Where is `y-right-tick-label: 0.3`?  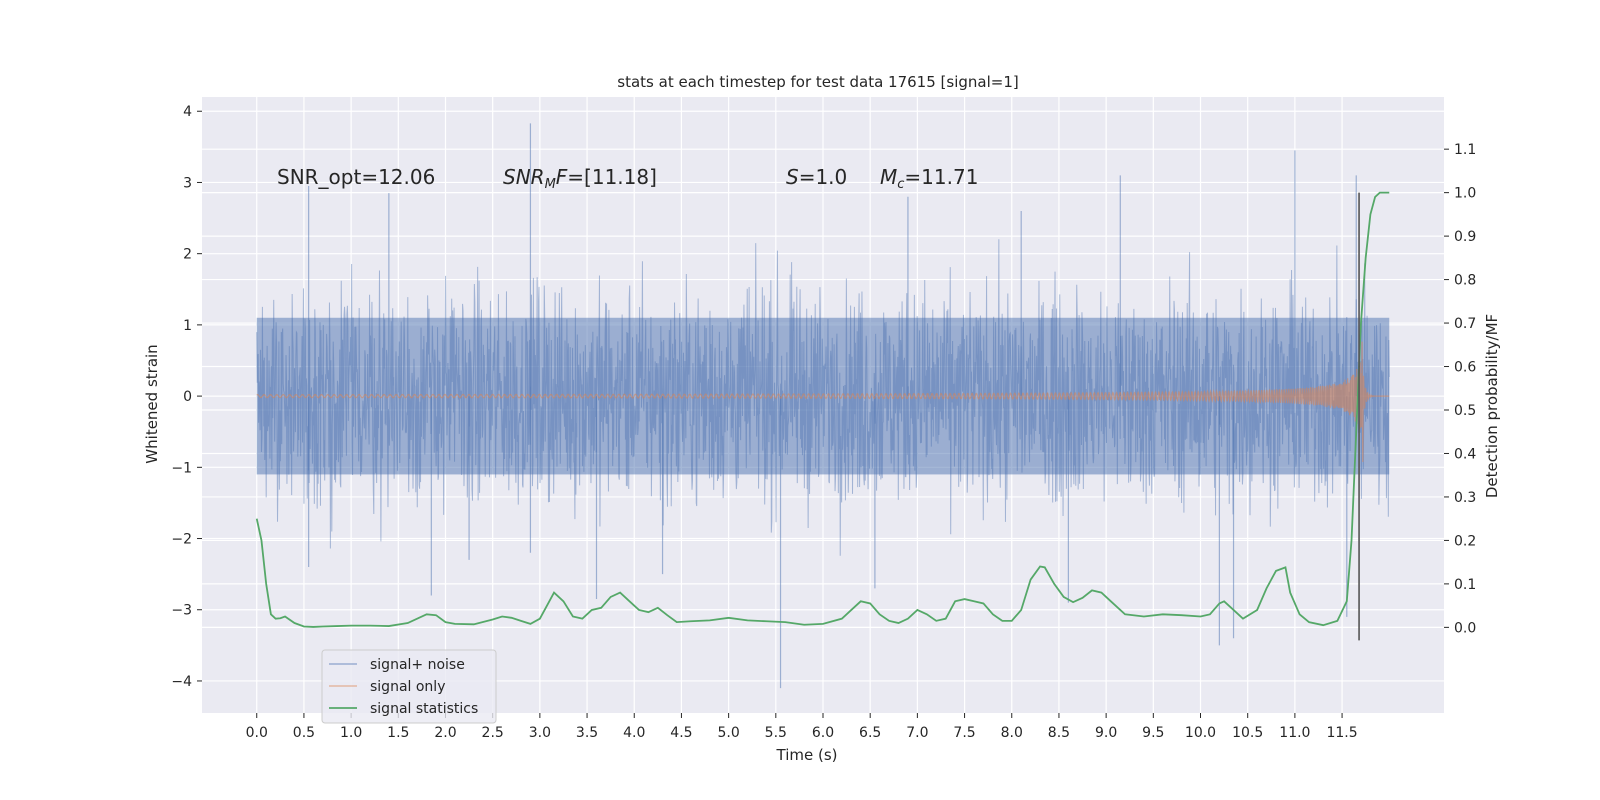 y-right-tick-label: 0.3 is located at coordinates (1465, 498).